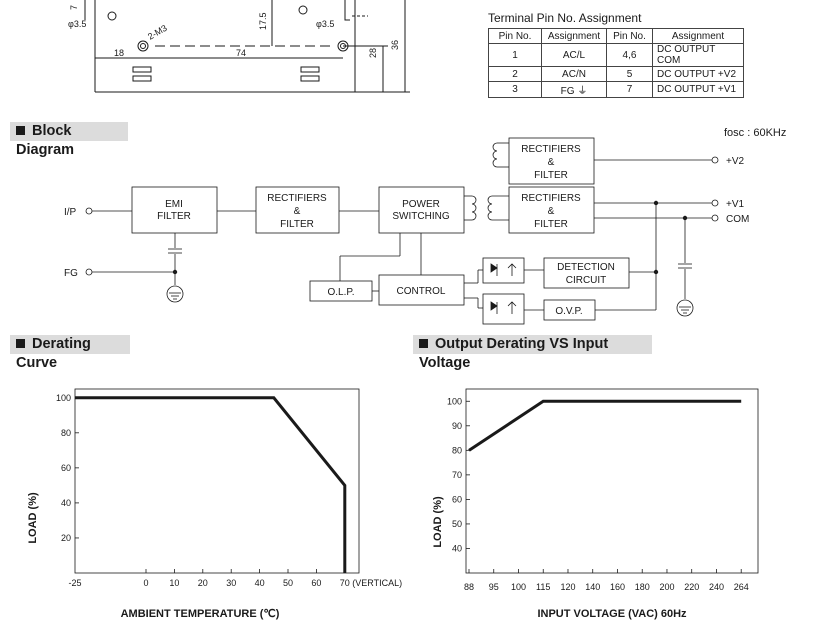  What do you see at coordinates (551, 149) in the screenshot?
I see `rect-v2-text-1: RECTIFIERS` at bounding box center [551, 149].